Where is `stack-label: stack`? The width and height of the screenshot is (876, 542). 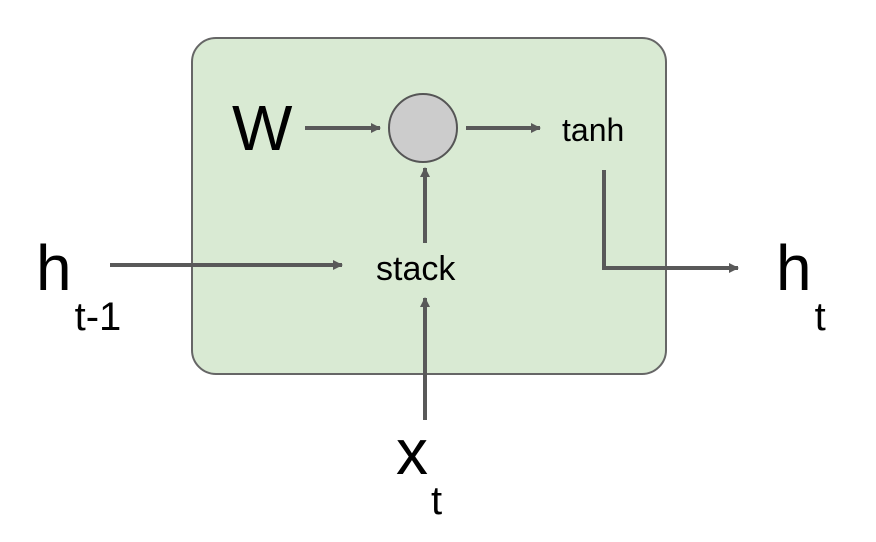
stack-label: stack is located at coordinates (416, 269).